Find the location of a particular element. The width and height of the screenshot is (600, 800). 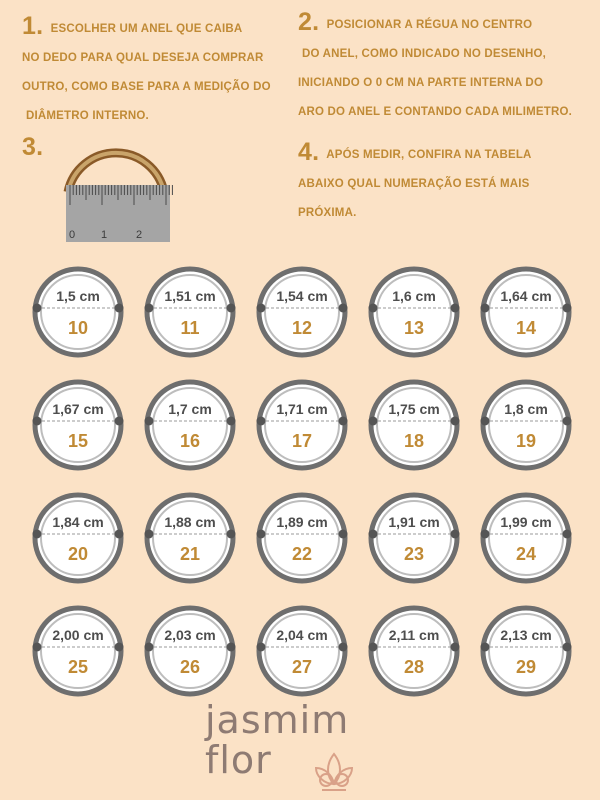

ring-size-number: 13 is located at coordinates (414, 328).